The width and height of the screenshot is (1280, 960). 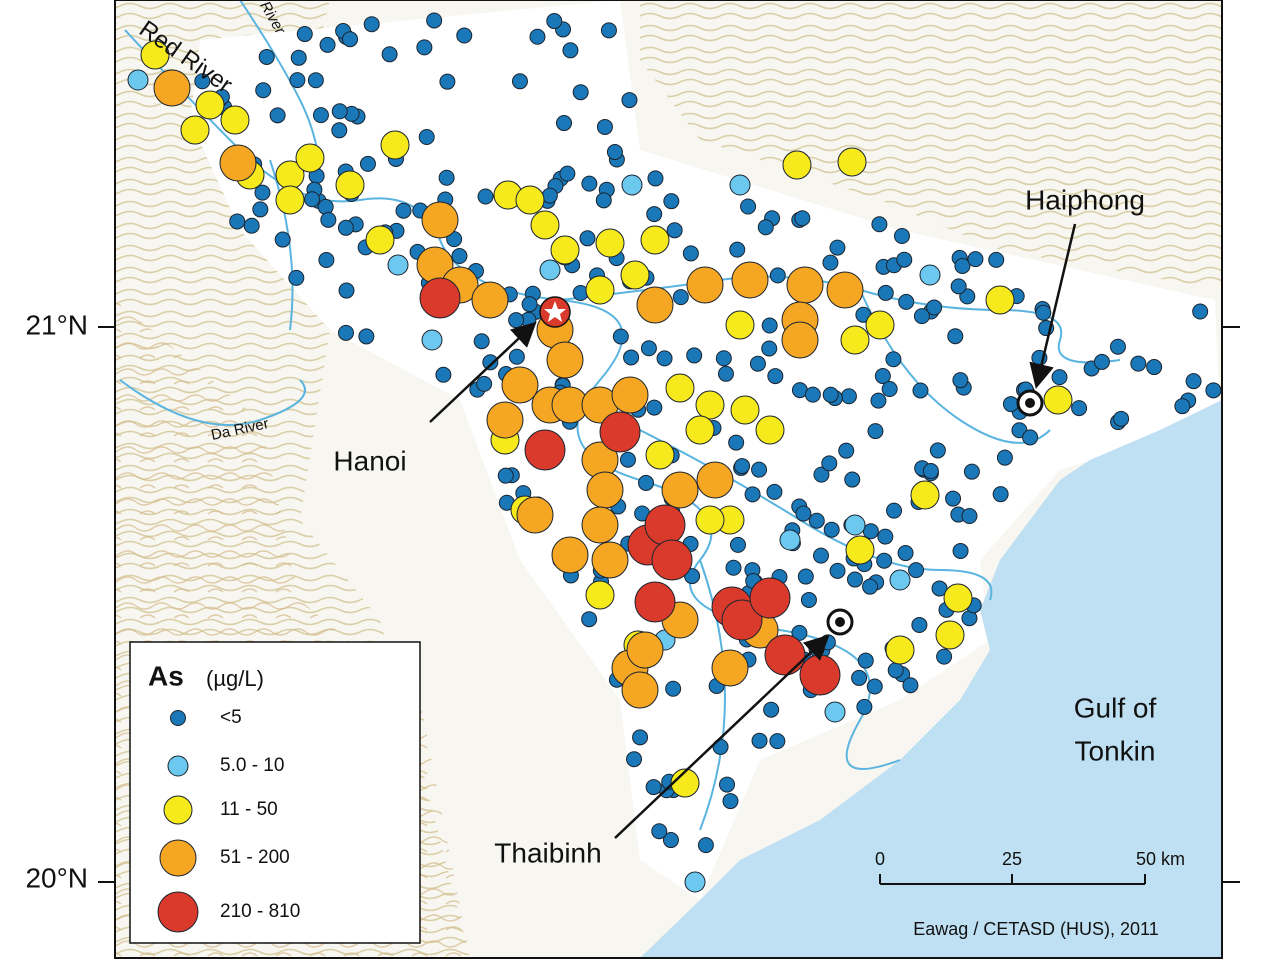 I want to click on latitude-label: 21°N, so click(x=56, y=324).